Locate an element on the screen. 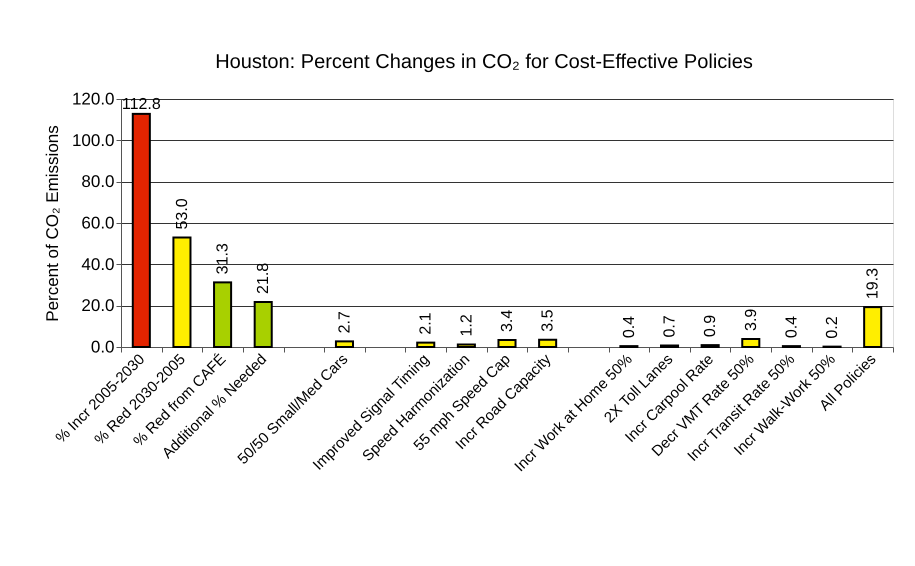 The width and height of the screenshot is (915, 566). chart-title: Houston: Percent Changes in CO₂ for Cost-Effective Policies is located at coordinates (484, 62).